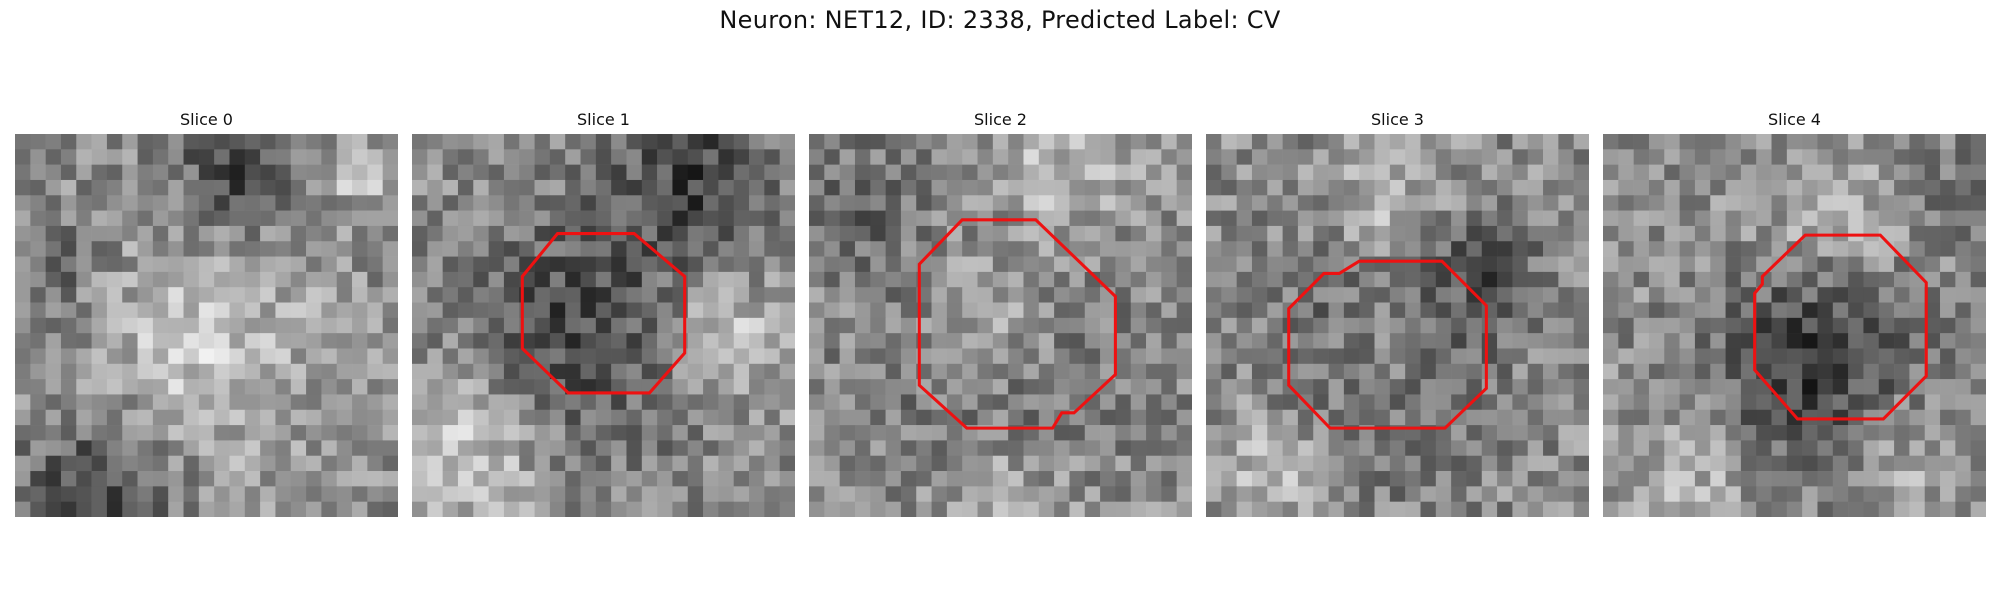 The width and height of the screenshot is (2000, 600). I want to click on slice-title: Slice 0, so click(206, 119).